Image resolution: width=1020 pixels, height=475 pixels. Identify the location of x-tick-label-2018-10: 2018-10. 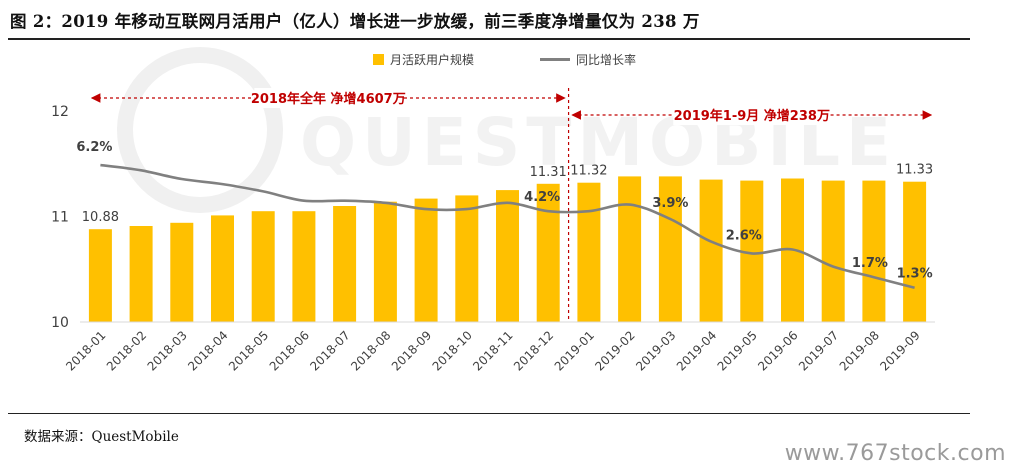
(452, 350).